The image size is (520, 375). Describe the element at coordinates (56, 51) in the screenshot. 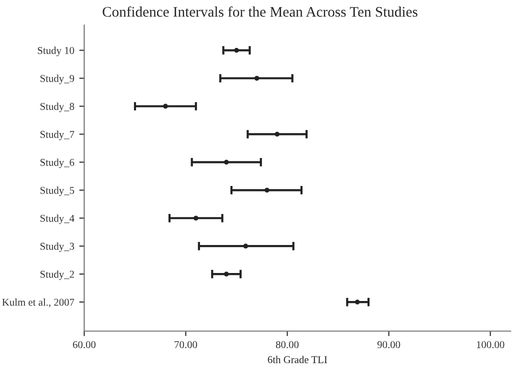

I see `y-tick-label: Study 10` at that location.